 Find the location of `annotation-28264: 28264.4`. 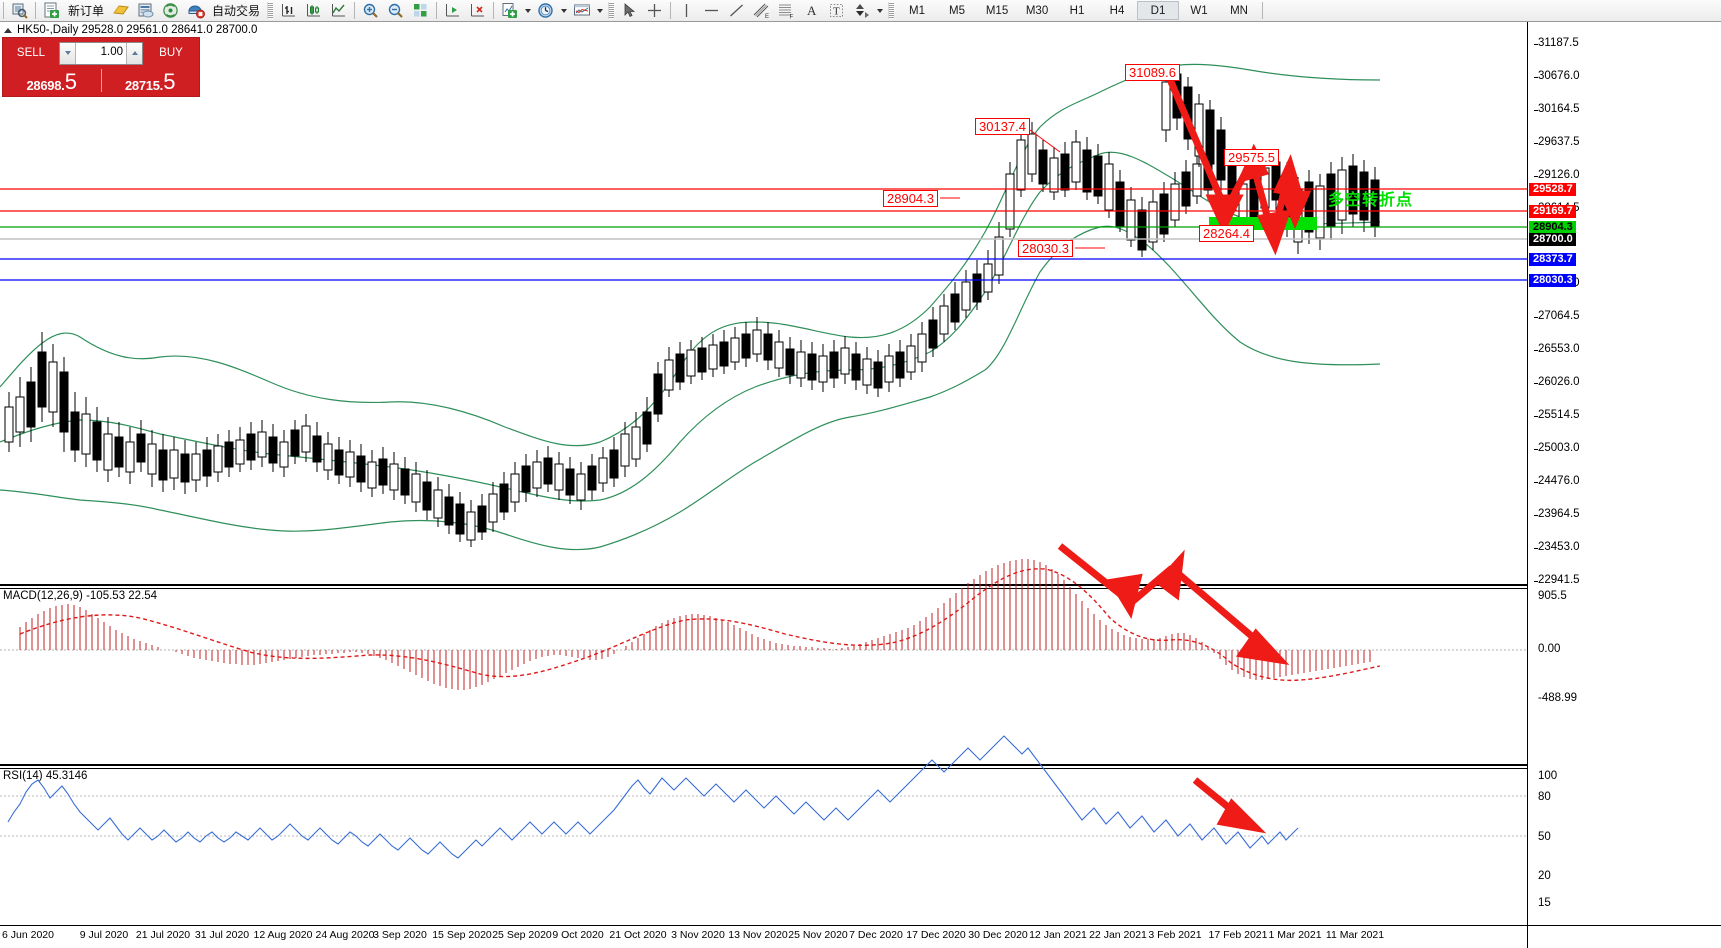

annotation-28264: 28264.4 is located at coordinates (1226, 233).